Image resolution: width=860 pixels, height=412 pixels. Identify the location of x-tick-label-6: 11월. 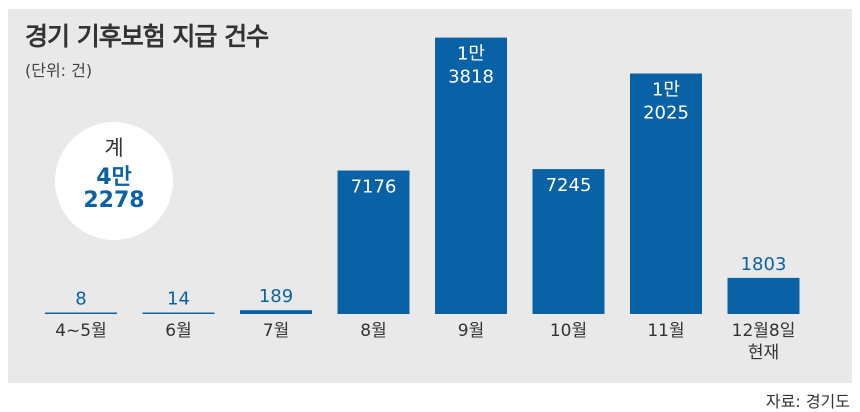
(665, 331).